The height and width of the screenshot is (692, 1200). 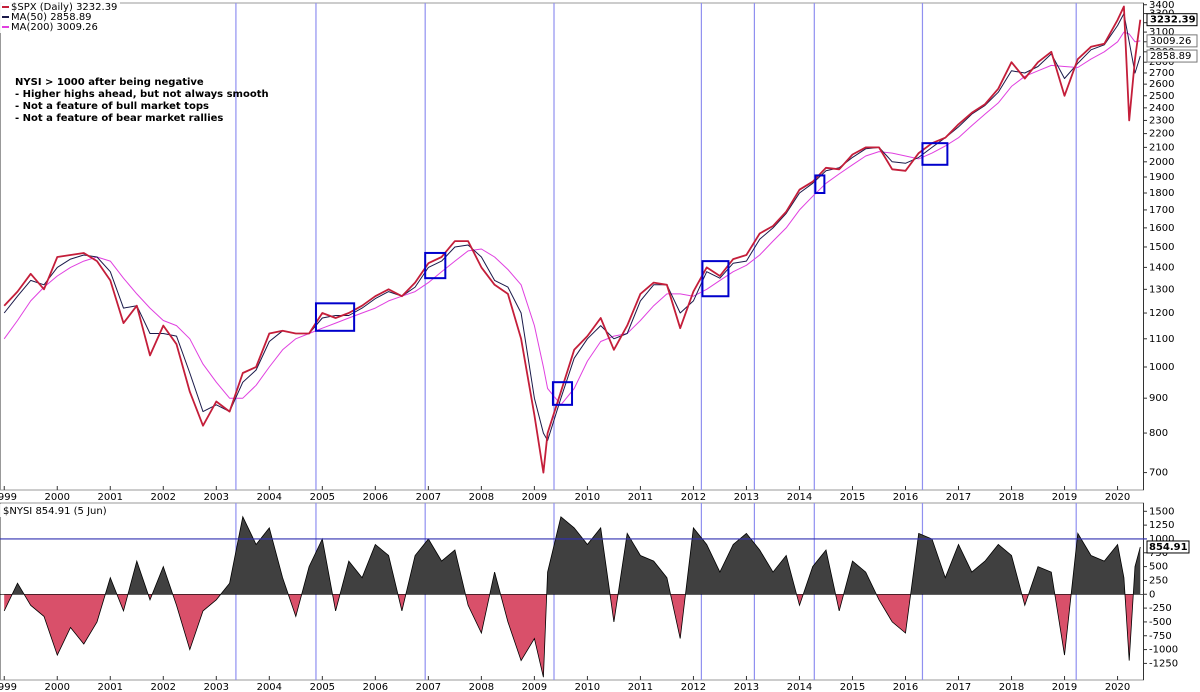 I want to click on y-tick-label: 900, so click(x=1158, y=398).